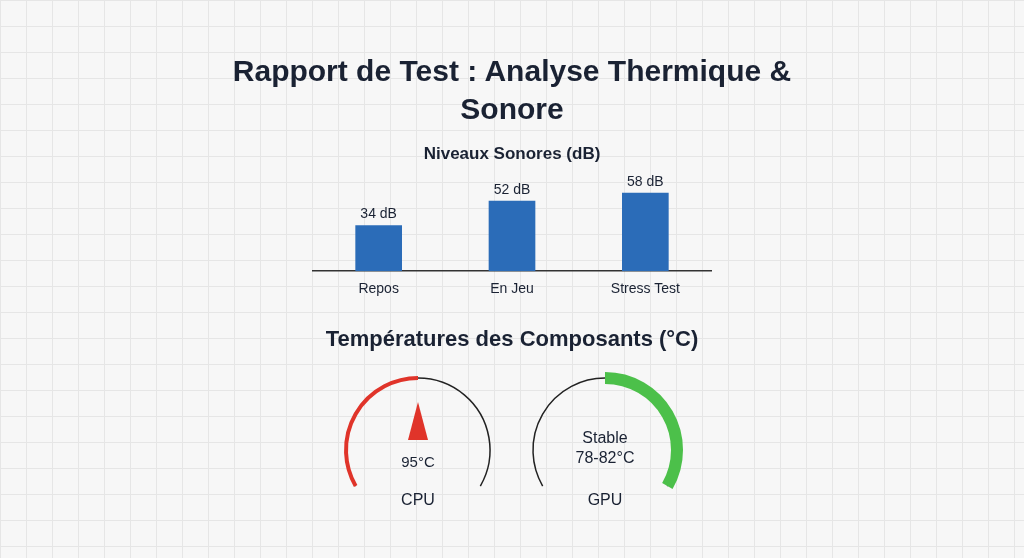 The width and height of the screenshot is (1024, 558). I want to click on text: GPU, so click(605, 500).